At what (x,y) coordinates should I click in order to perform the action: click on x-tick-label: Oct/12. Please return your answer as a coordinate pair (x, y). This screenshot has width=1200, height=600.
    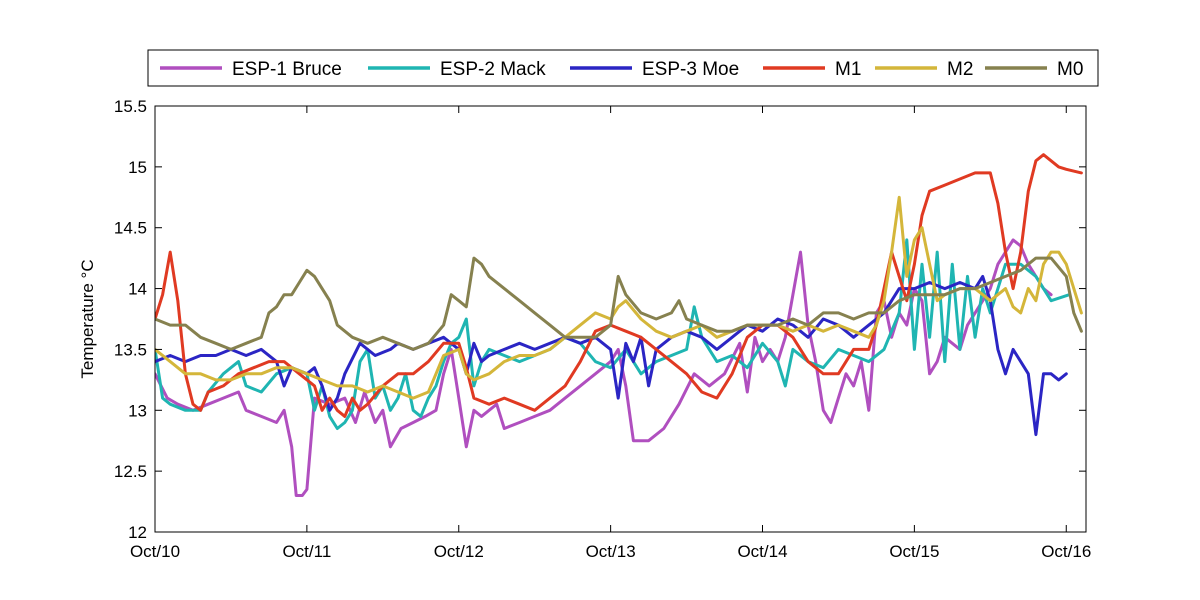
    Looking at the image, I should click on (459, 551).